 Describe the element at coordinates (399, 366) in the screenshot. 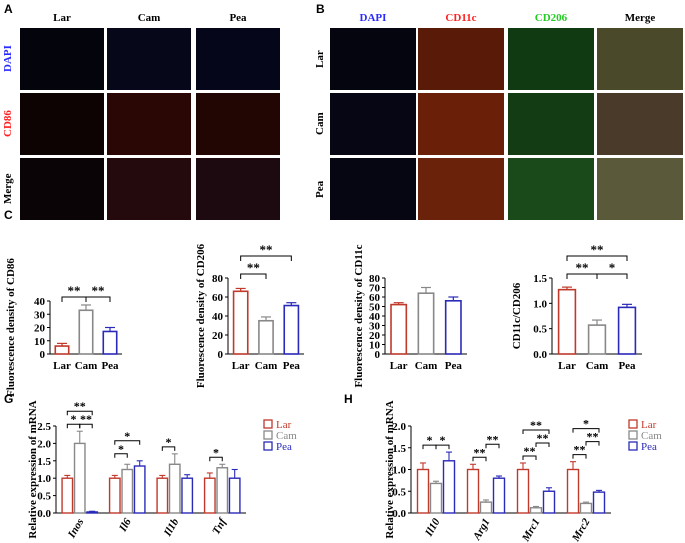

I see `chart-E-xtick-lar: Lar` at that location.